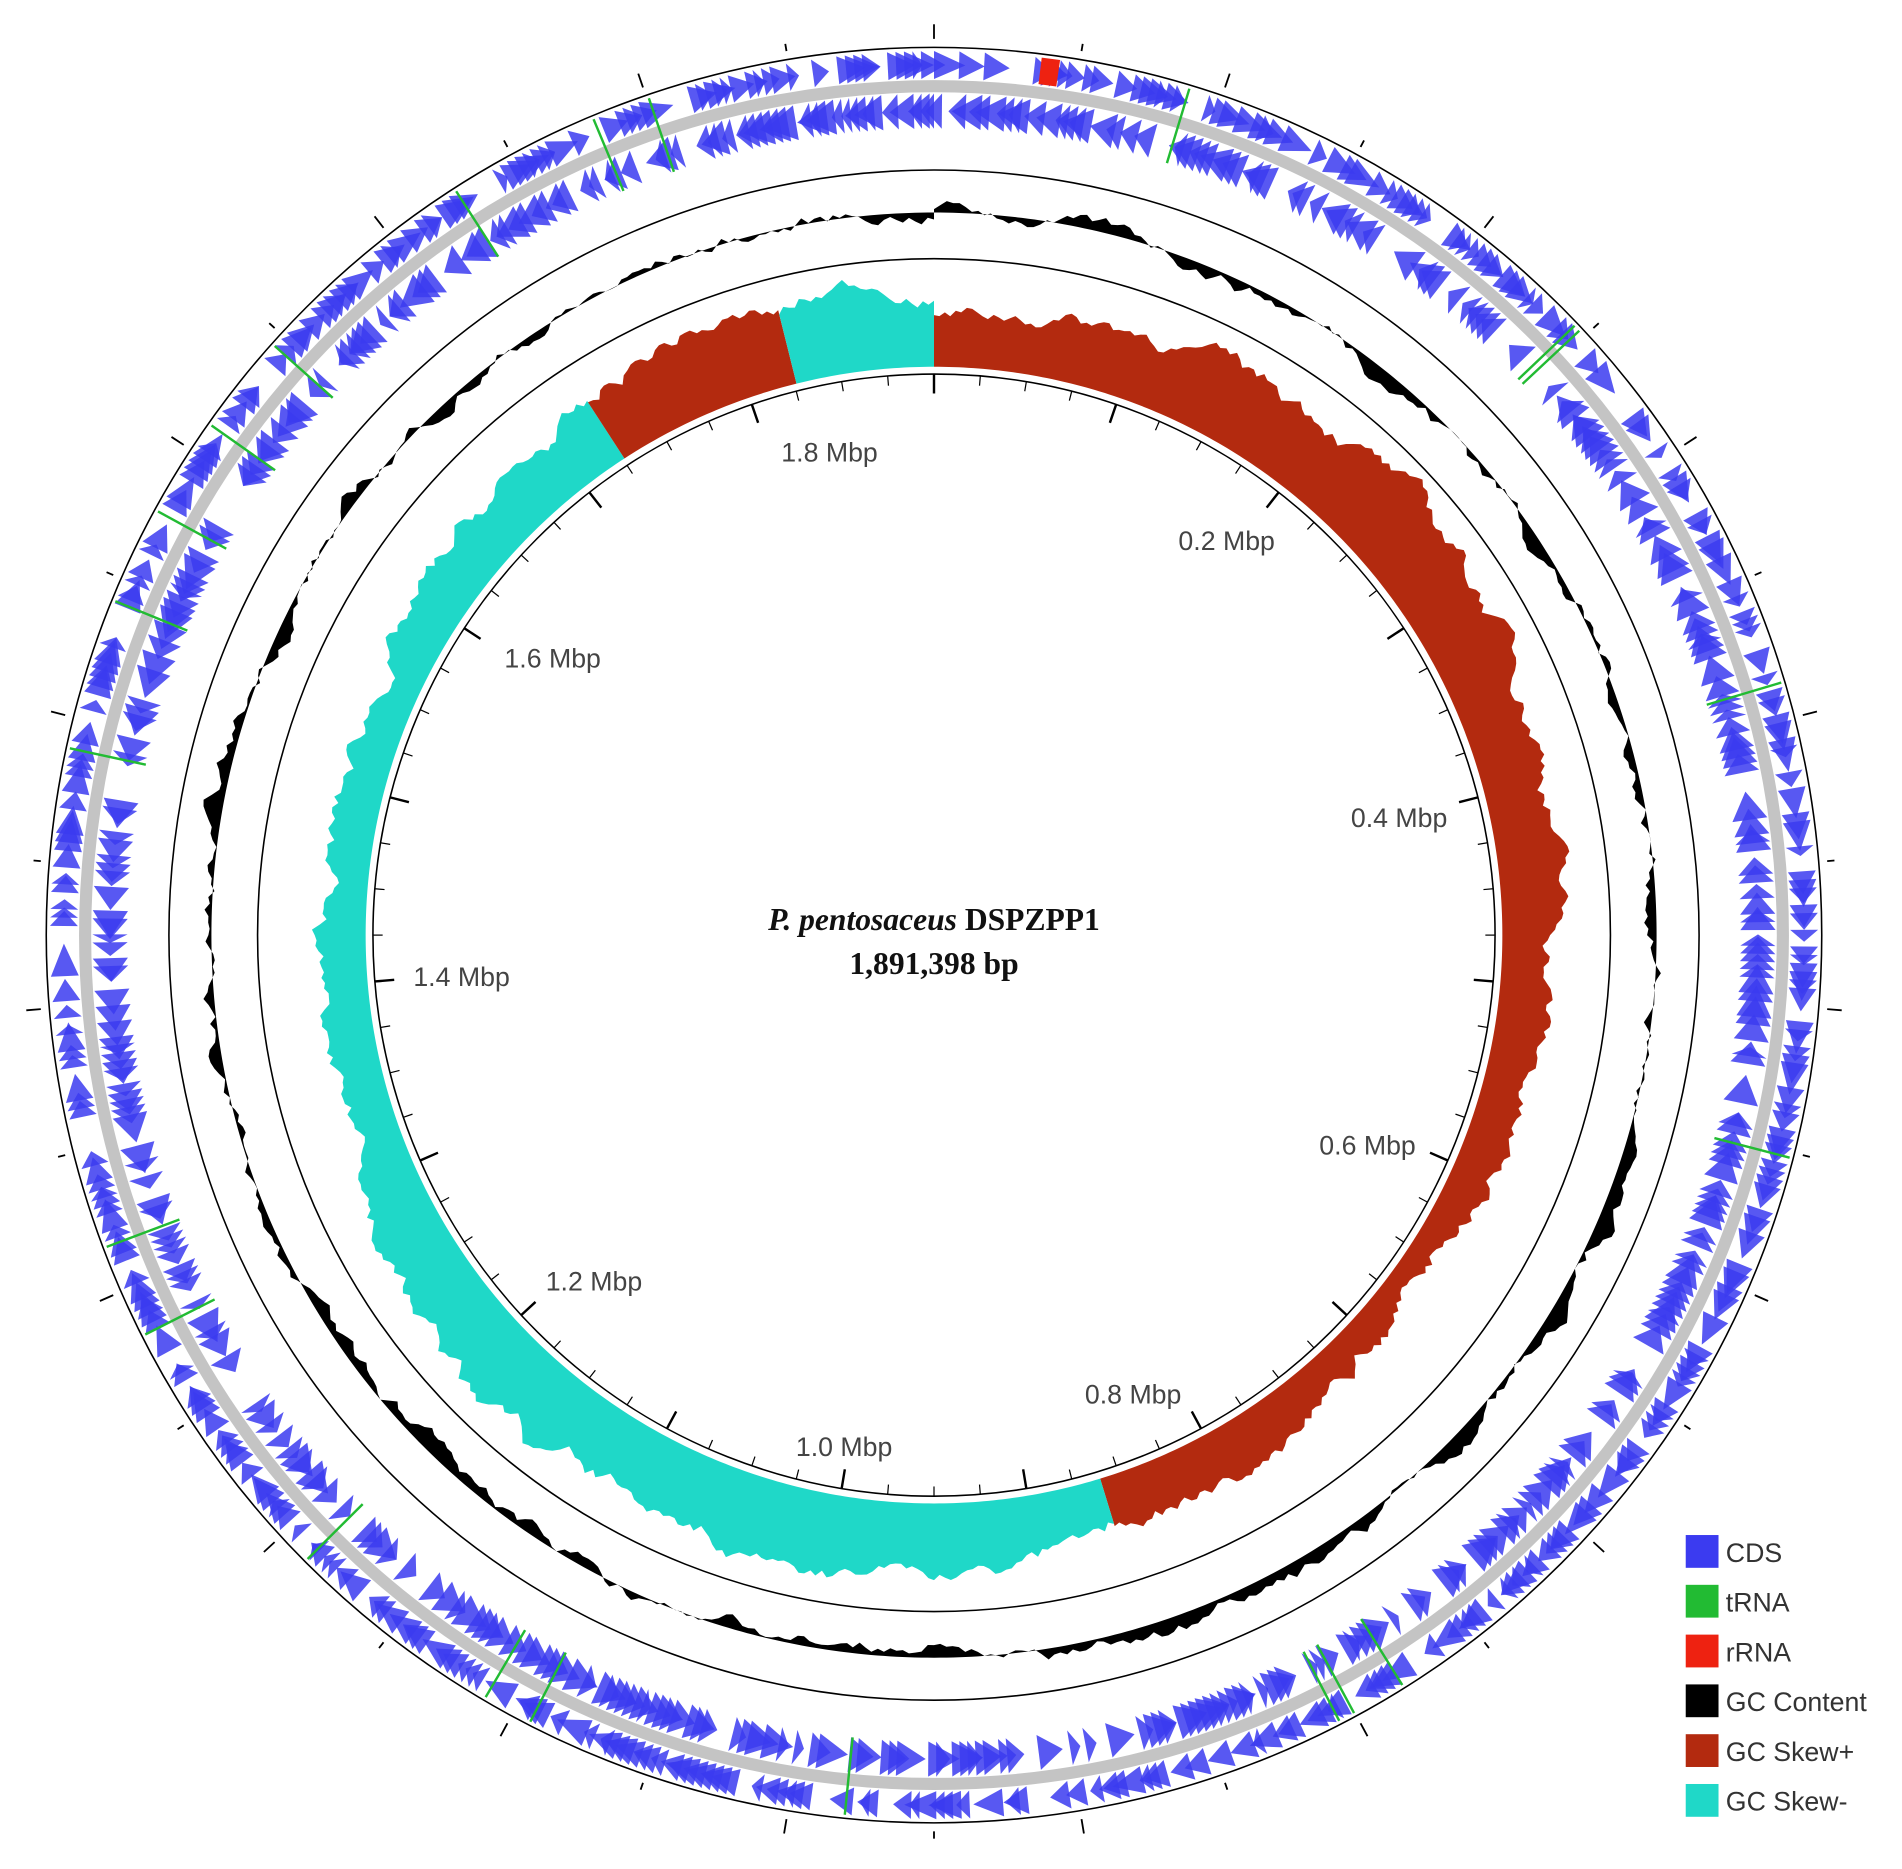  I want to click on legend: CDS tRNA rRNA GC Content GC Skew+ GC Skew-, so click(1776, 1676).